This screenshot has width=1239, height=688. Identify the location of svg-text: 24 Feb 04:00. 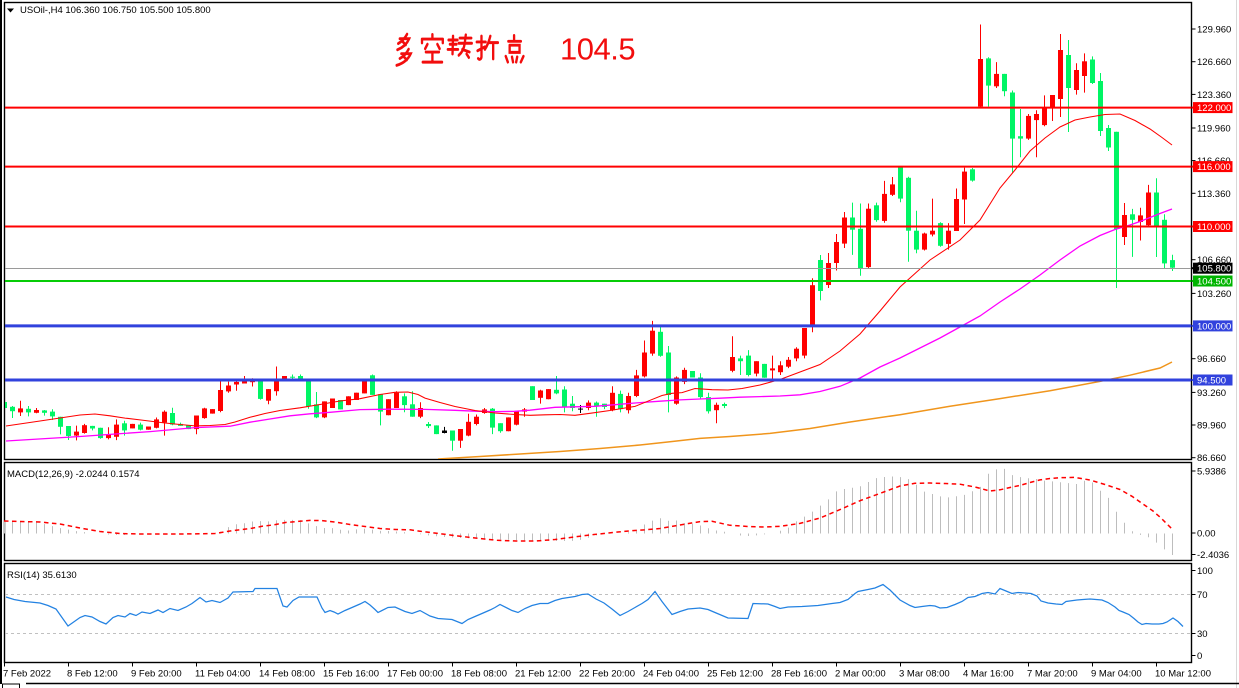
(671, 674).